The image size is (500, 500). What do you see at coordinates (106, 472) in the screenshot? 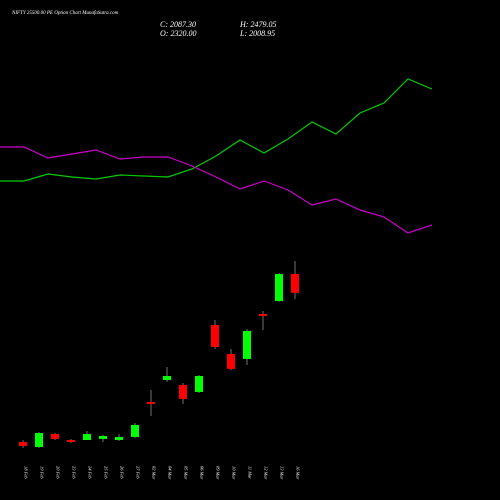
I see `x-tick-label: 25 Feb` at bounding box center [106, 472].